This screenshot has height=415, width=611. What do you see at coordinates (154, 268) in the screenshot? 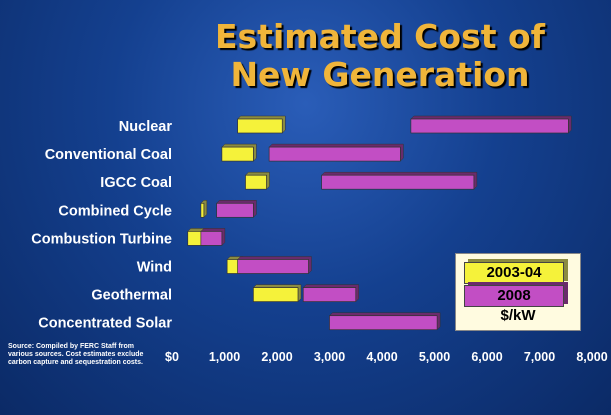
I see `category-label: Wind` at bounding box center [154, 268].